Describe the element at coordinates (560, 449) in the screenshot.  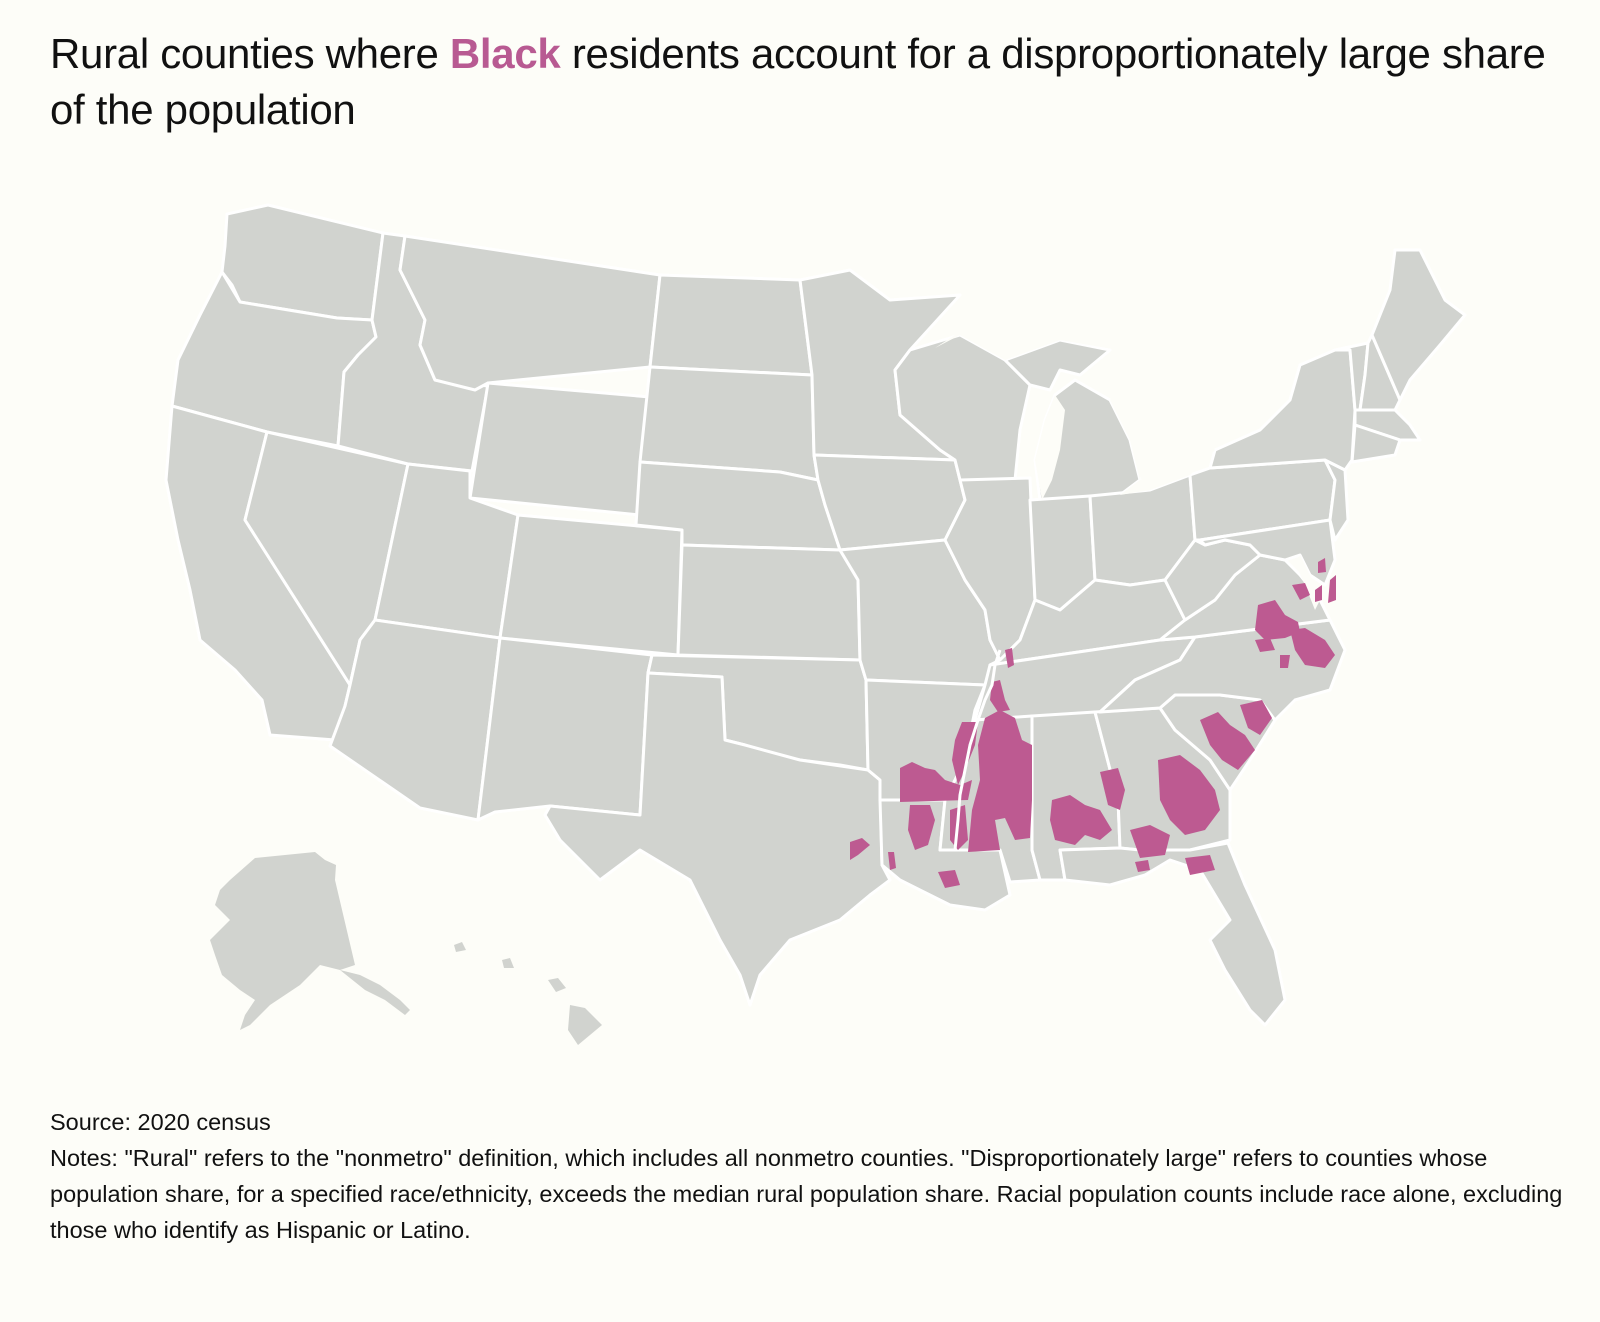
I see `state-wyoming` at that location.